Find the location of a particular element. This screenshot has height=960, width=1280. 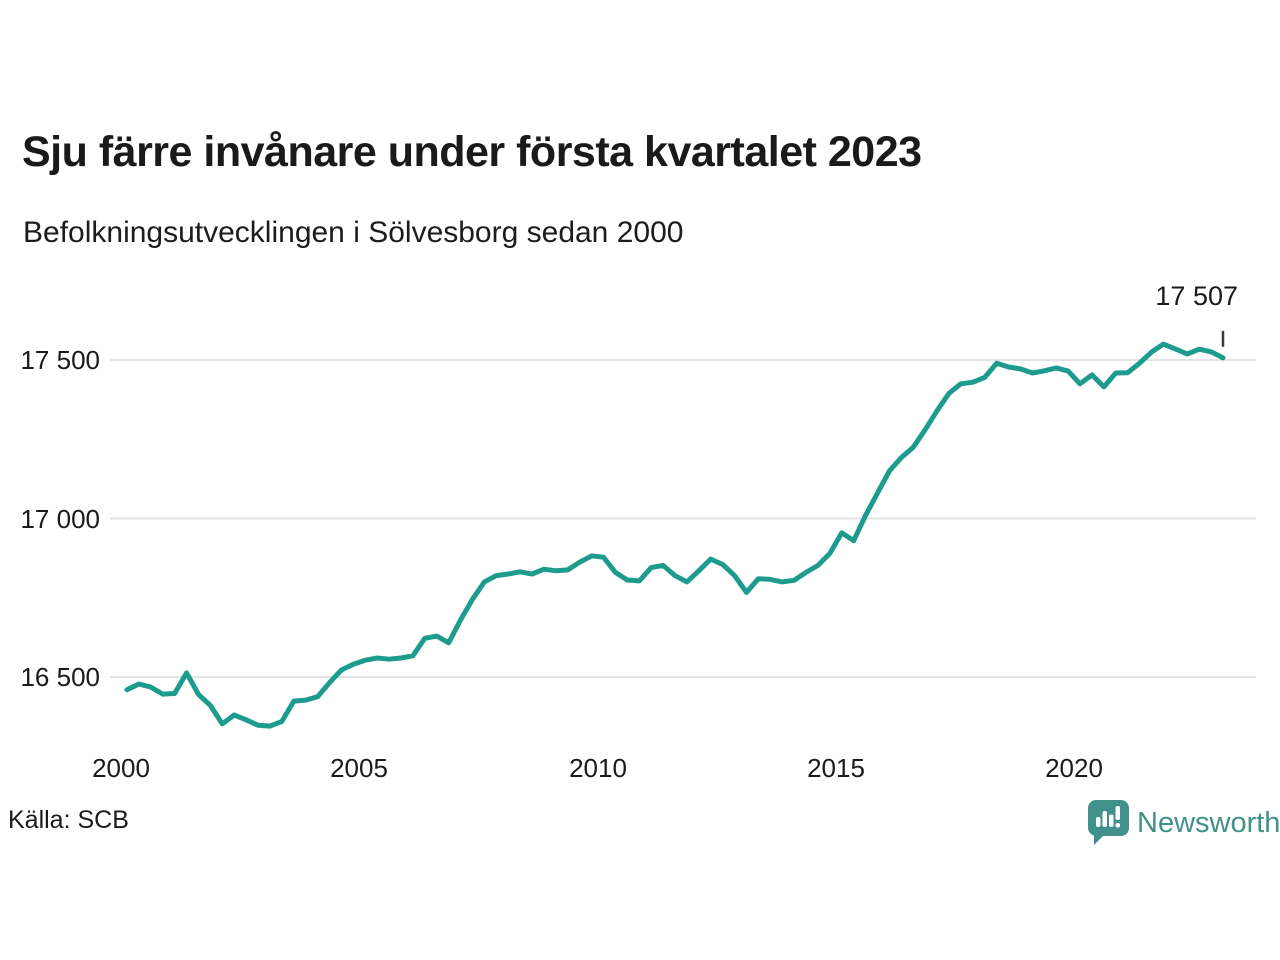

x-axis-tick-label: 2010 is located at coordinates (598, 768).